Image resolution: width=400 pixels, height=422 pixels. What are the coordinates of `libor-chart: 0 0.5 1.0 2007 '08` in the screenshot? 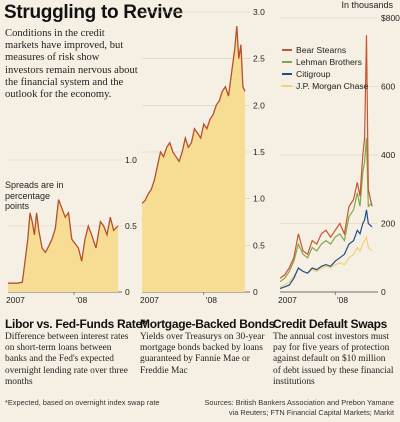 It's located at (71, 230).